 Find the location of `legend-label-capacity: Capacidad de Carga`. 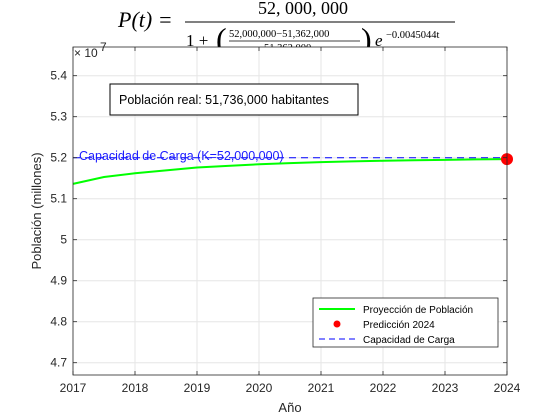

legend-label-capacity: Capacidad de Carga is located at coordinates (409, 340).